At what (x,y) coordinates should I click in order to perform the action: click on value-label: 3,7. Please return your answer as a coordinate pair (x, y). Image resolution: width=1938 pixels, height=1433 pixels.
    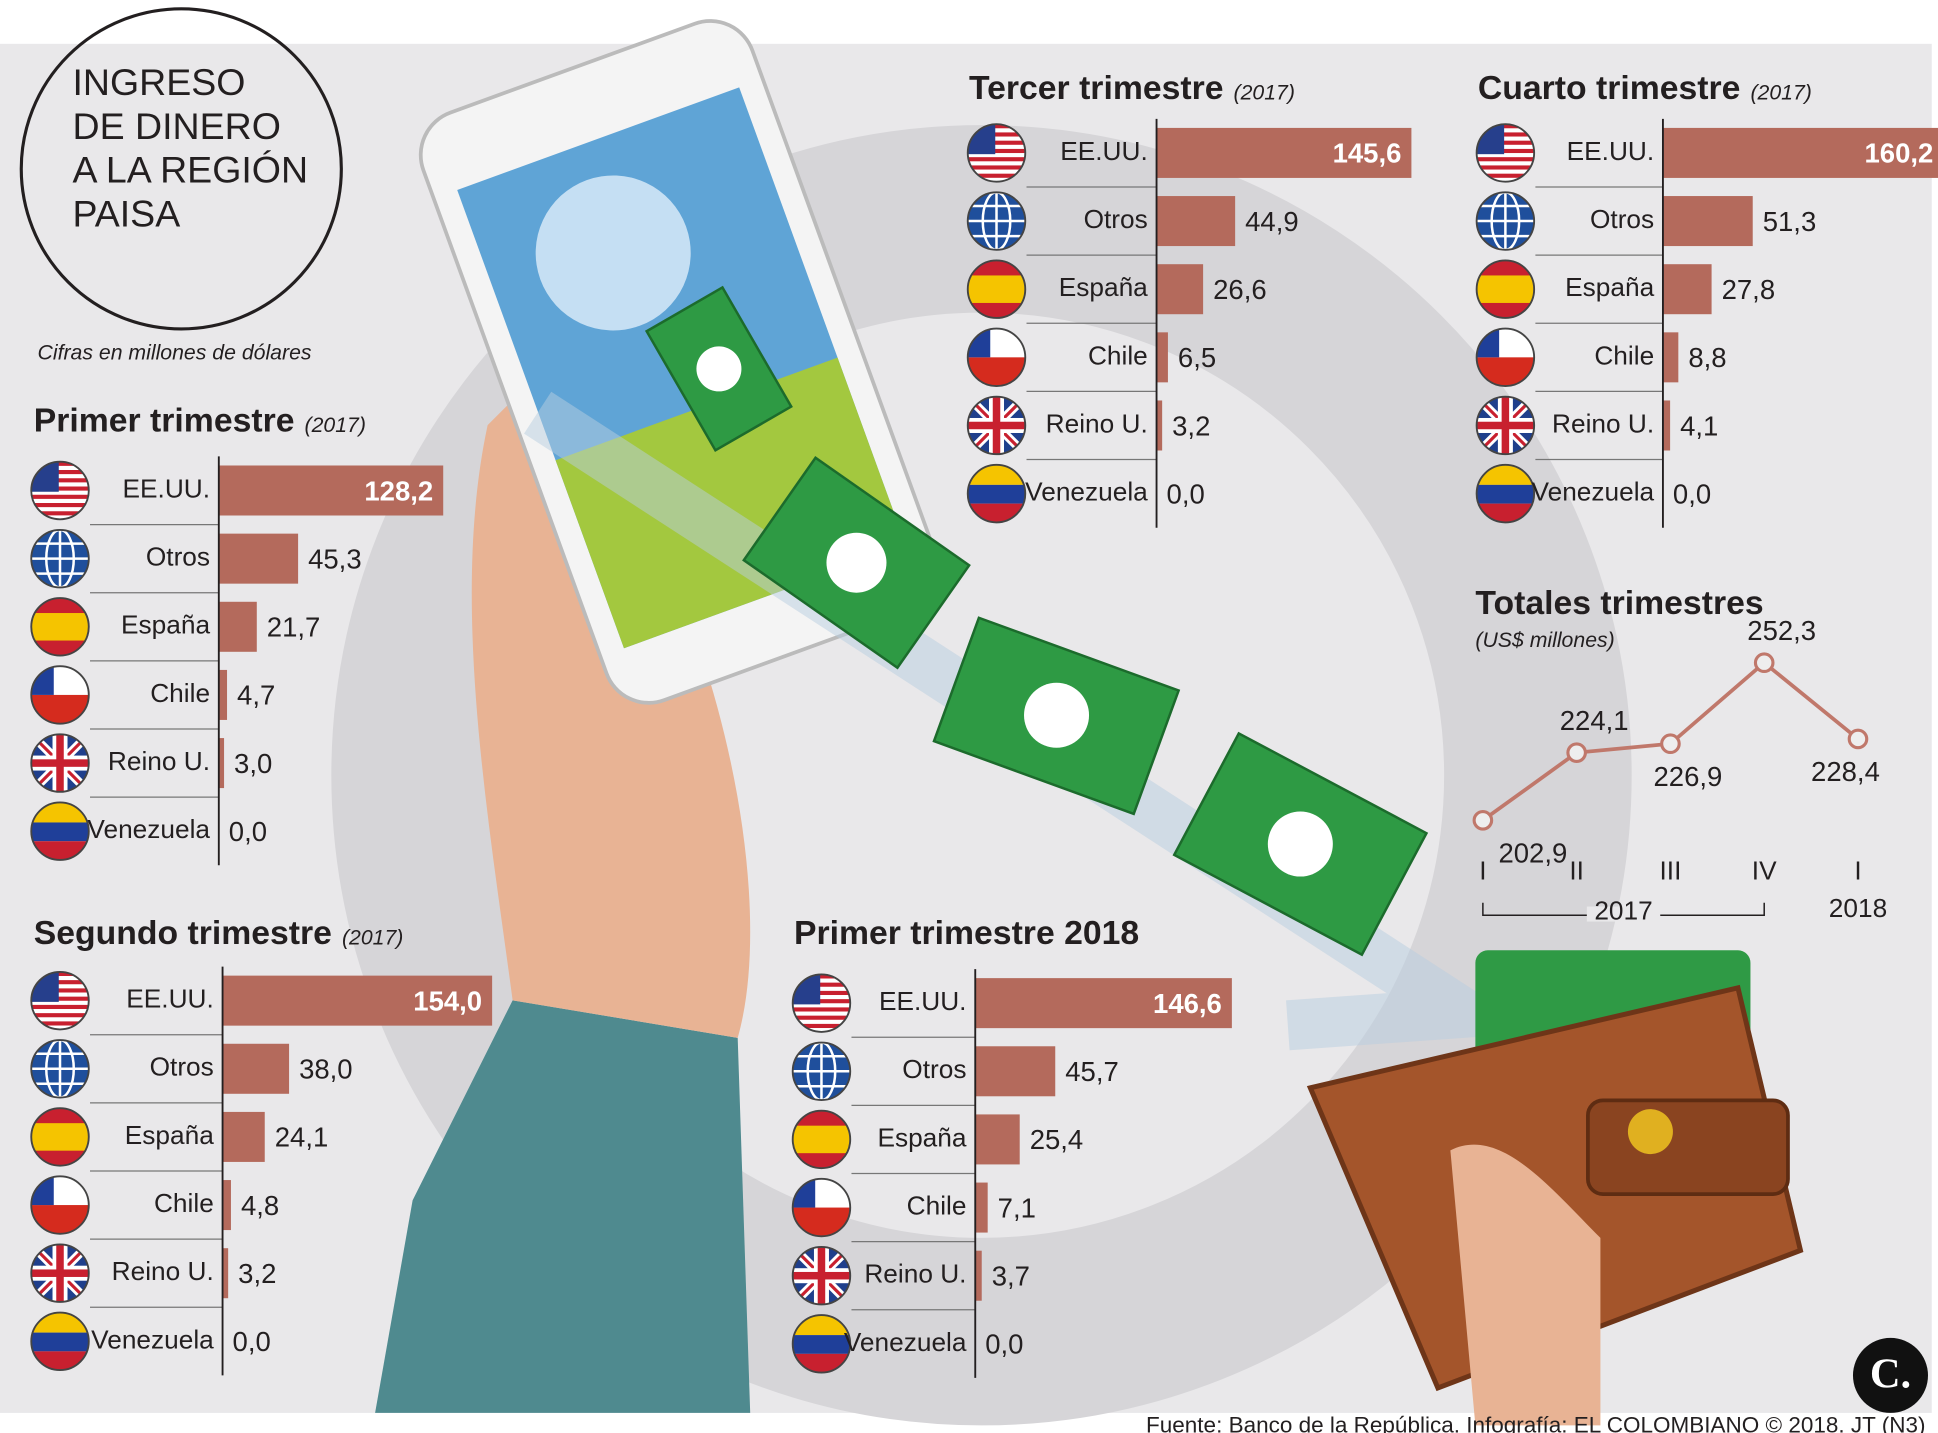
    Looking at the image, I should click on (1011, 1275).